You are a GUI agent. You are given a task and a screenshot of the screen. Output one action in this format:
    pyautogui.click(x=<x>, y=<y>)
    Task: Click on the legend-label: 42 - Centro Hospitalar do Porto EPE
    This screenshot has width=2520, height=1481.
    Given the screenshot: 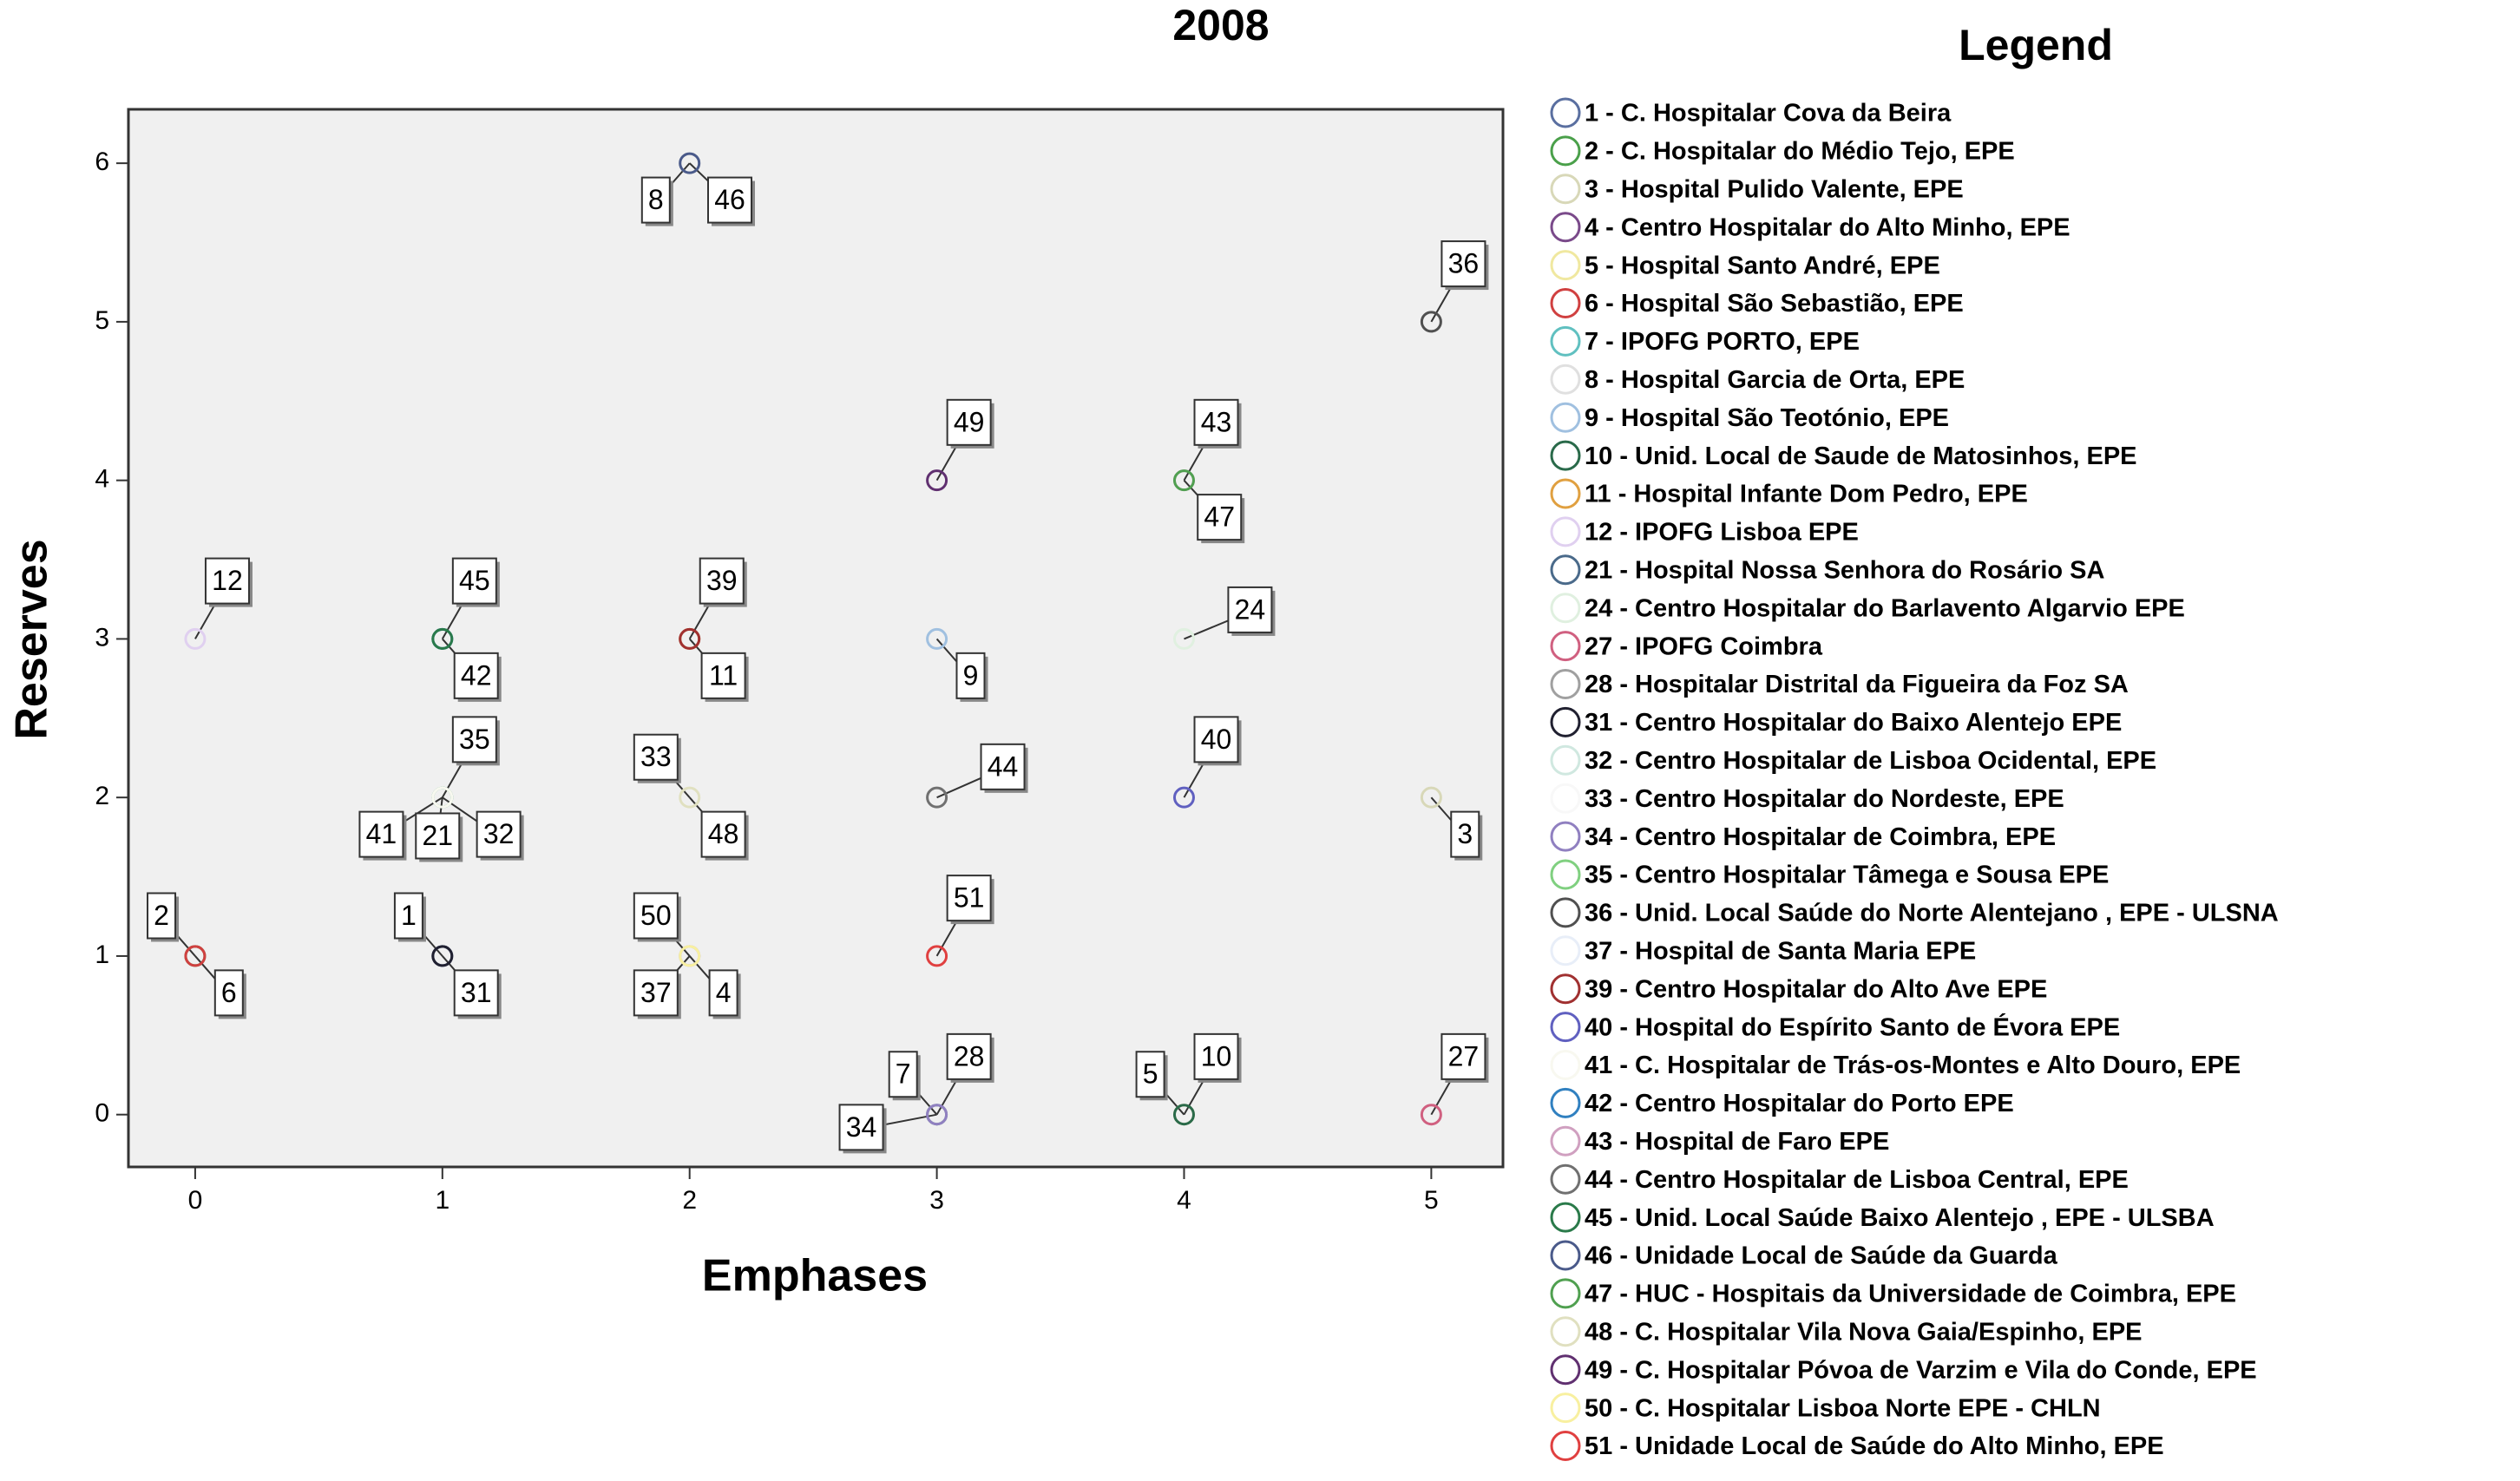 What is the action you would take?
    pyautogui.click(x=1799, y=1103)
    